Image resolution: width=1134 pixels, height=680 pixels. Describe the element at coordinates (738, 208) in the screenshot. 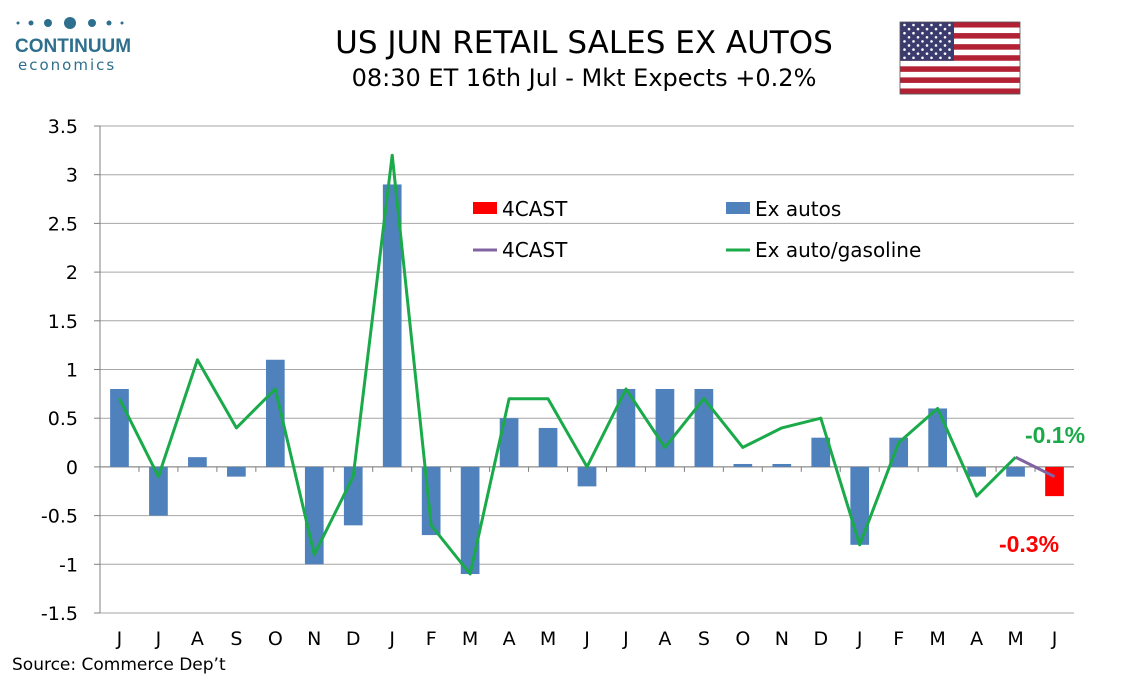

I see `legend-swatch-ex-autos` at that location.